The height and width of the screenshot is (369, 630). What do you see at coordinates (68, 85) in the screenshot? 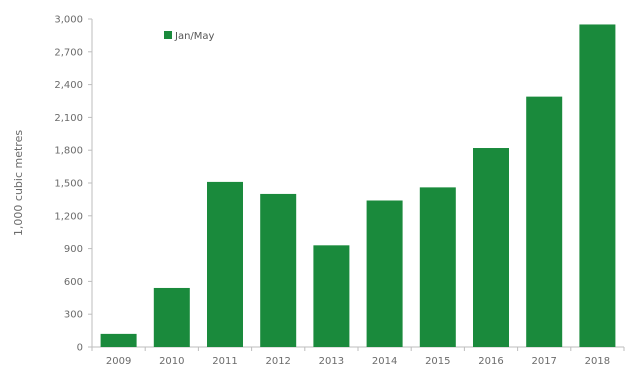
I see `y-tick-label: 2,400` at bounding box center [68, 85].